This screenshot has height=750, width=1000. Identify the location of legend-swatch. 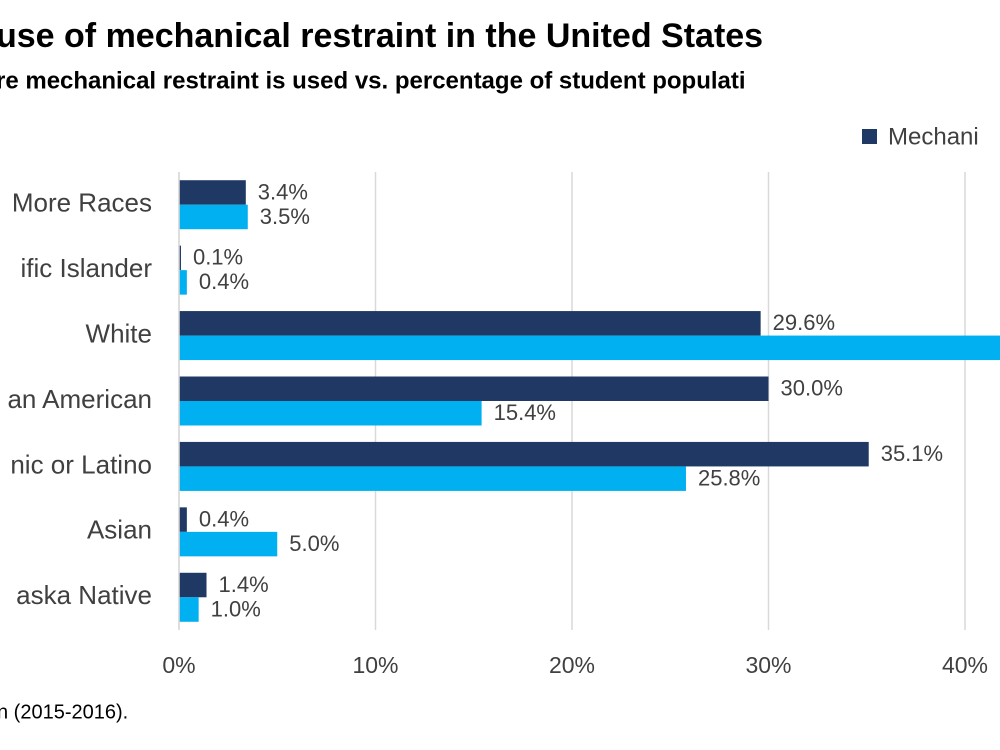
(869, 136).